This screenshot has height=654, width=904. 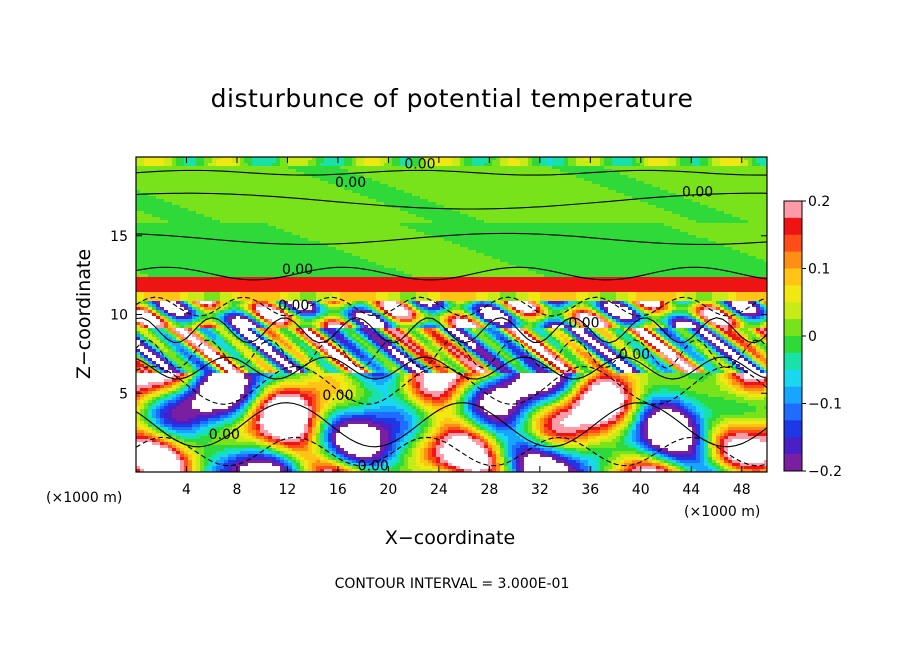 What do you see at coordinates (439, 490) in the screenshot?
I see `x-tick-label: 24` at bounding box center [439, 490].